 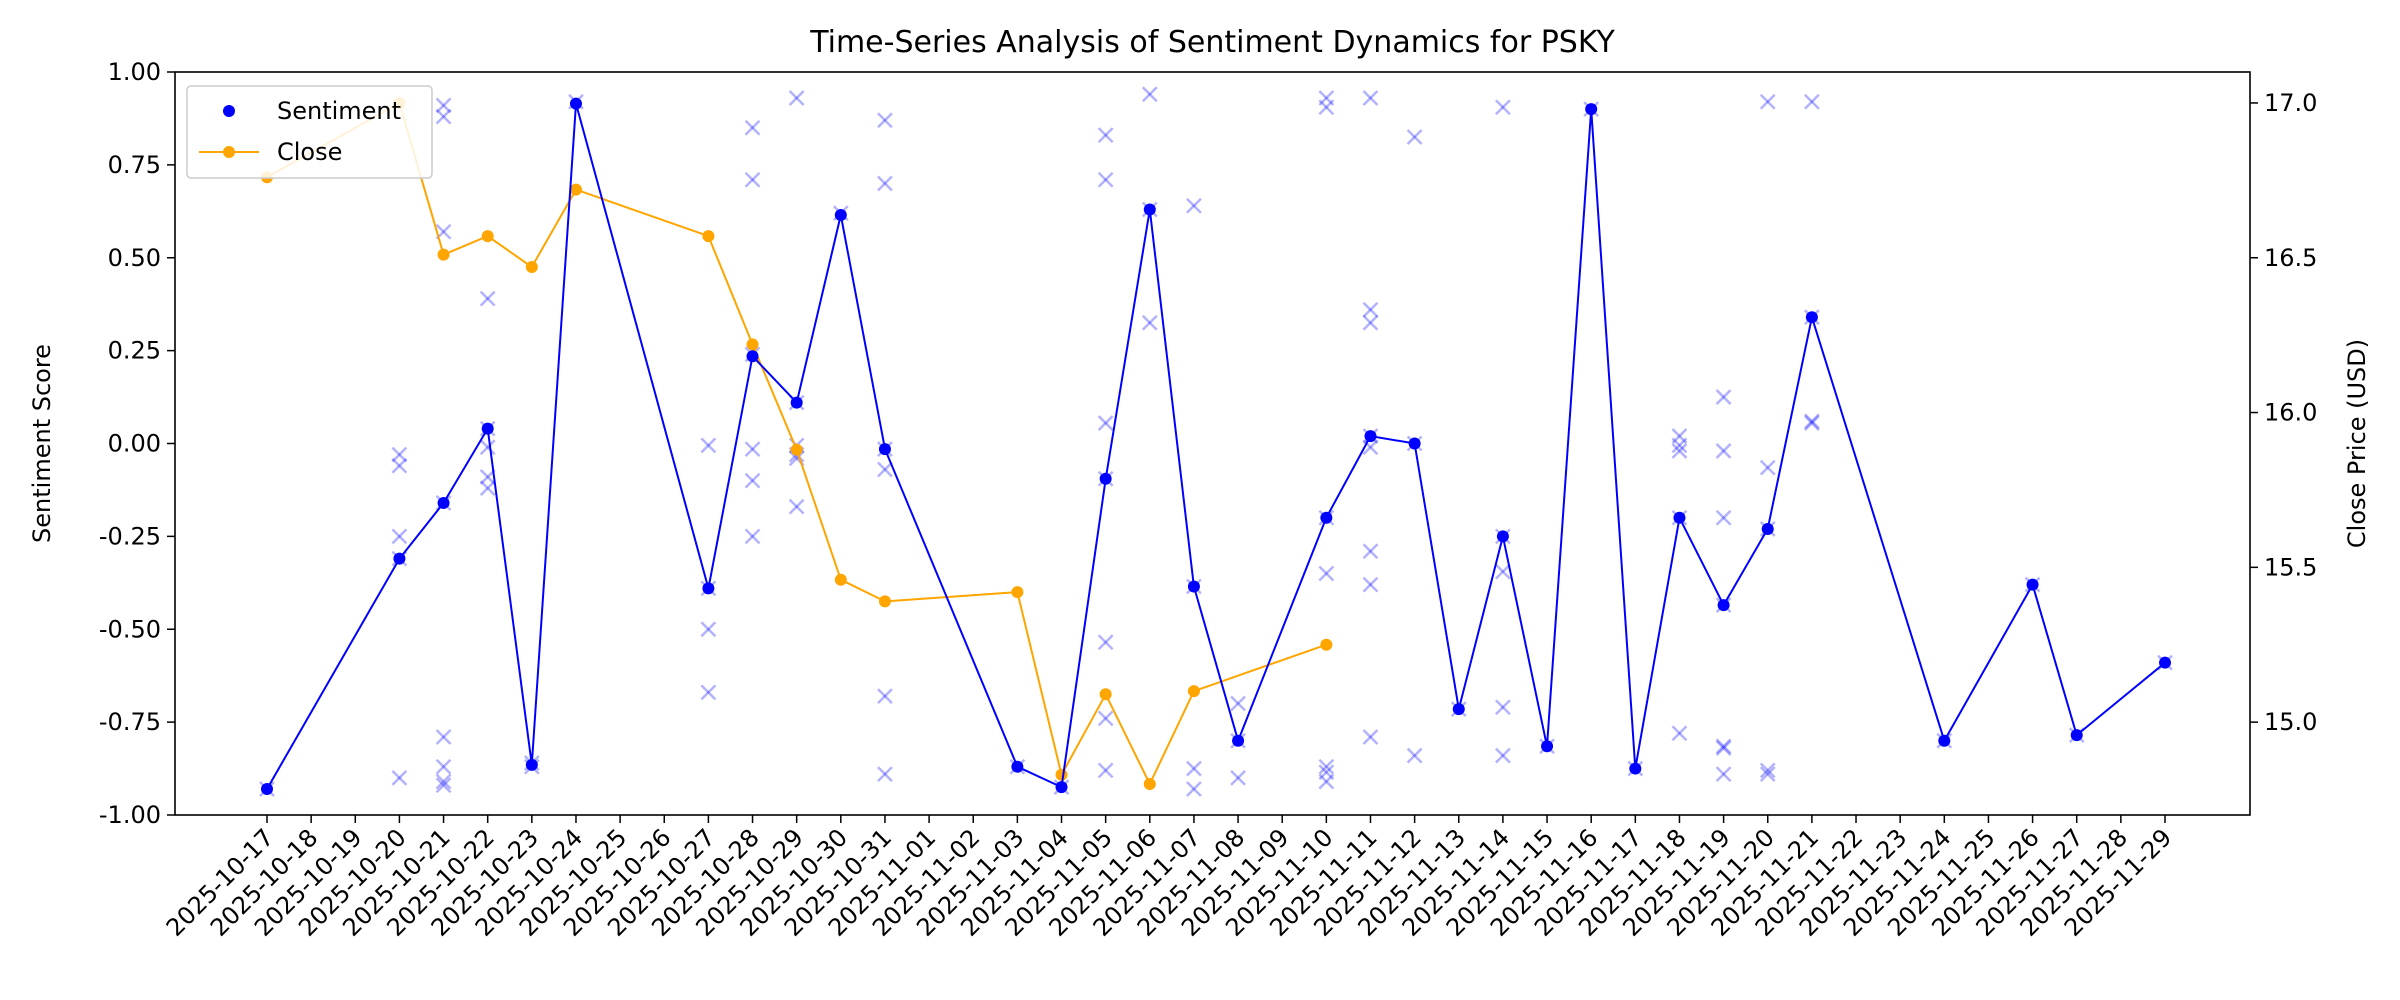 I want to click on legend-sentiment-label: Sentiment, so click(x=339, y=111).